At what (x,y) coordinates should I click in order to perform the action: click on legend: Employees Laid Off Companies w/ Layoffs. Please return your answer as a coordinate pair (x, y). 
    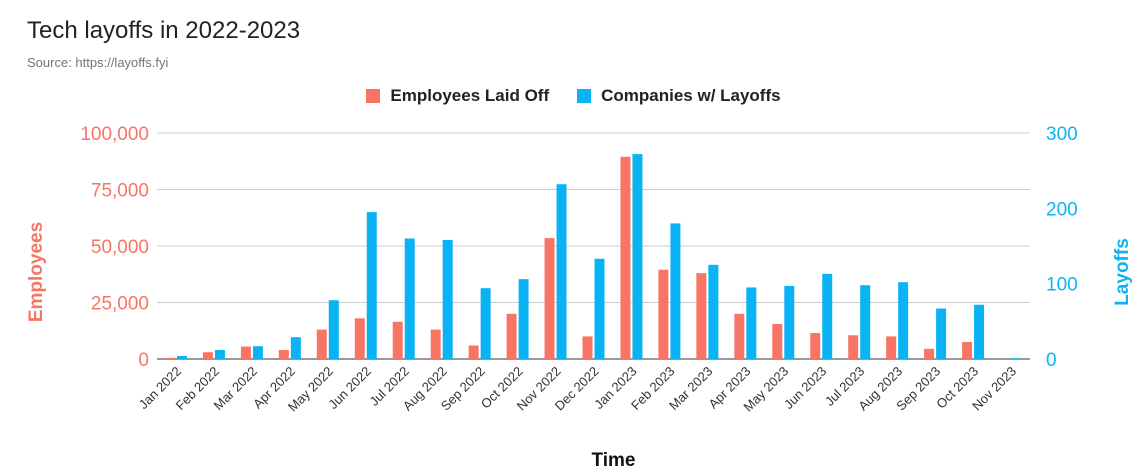
    Looking at the image, I should click on (573, 96).